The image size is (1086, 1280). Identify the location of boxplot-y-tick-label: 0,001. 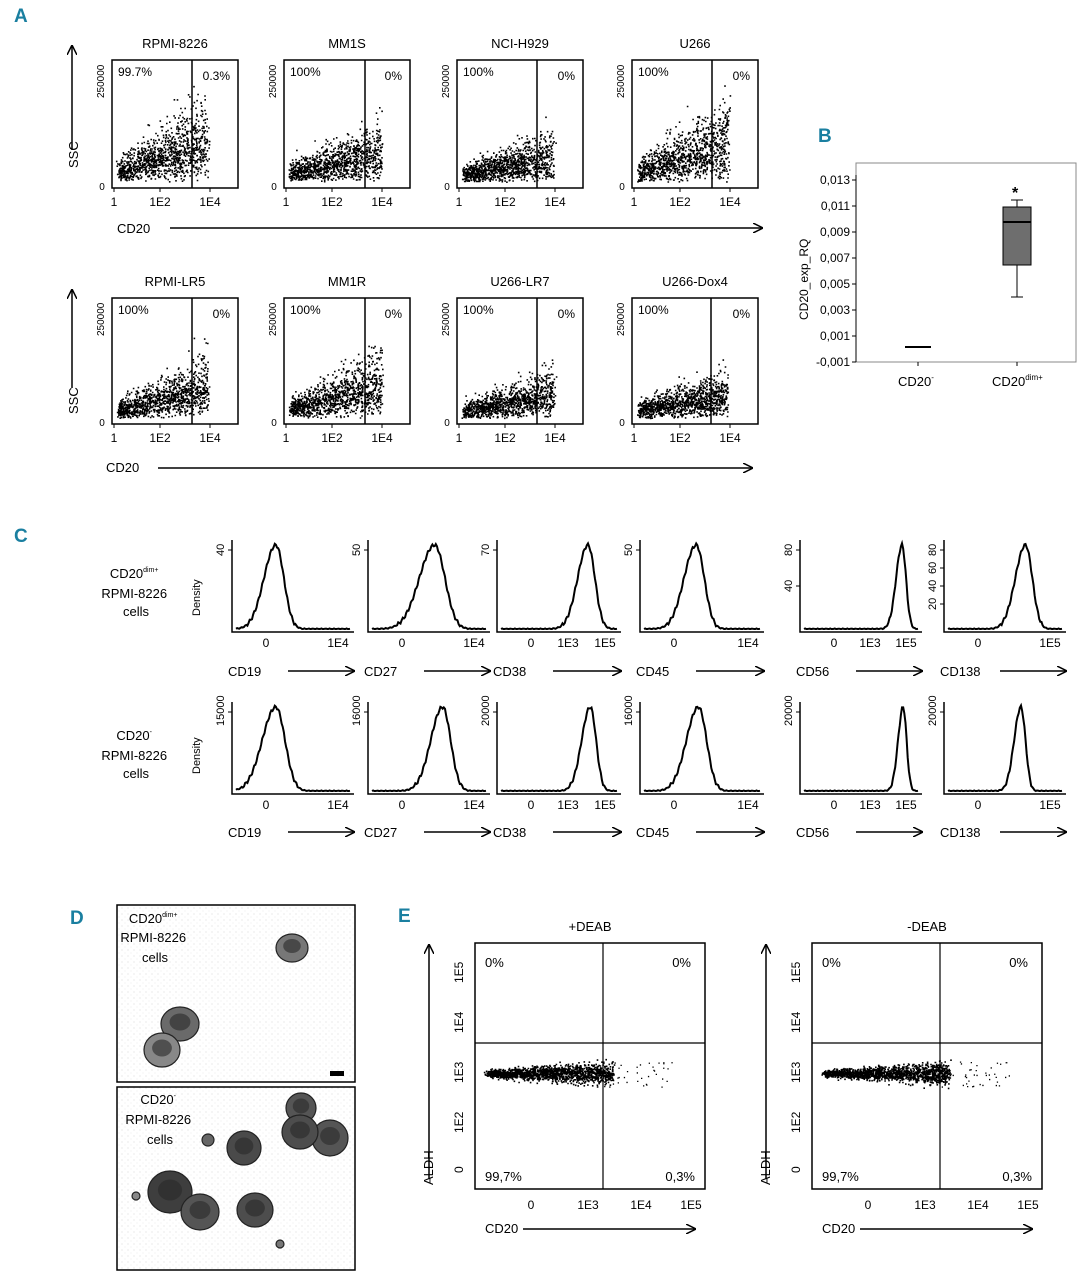
(835, 336).